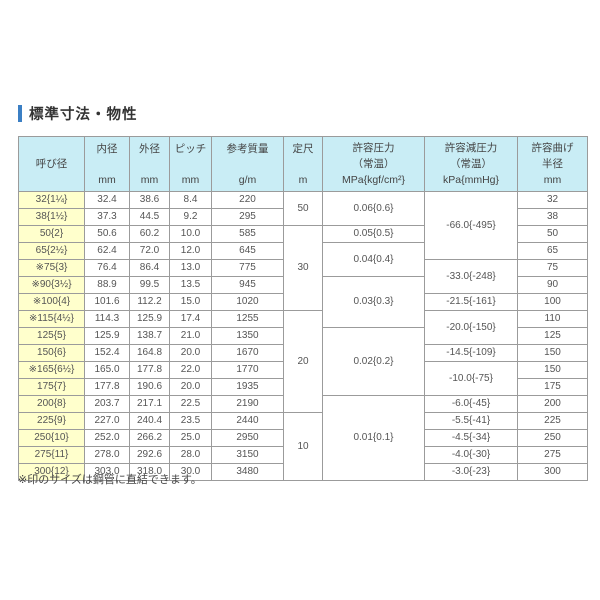 Image resolution: width=600 pixels, height=600 pixels. What do you see at coordinates (303, 455) in the screenshot?
I see `table-row: 275{11} 278.0 292.6 28.0 3150 -4.0{-30} 275` at bounding box center [303, 455].